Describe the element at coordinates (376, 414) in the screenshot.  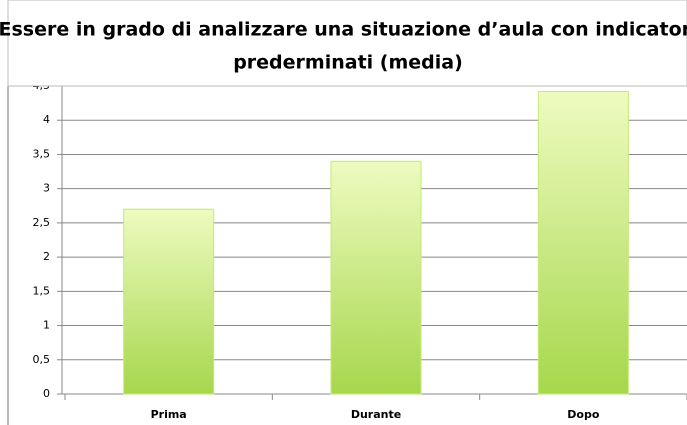
I see `x-tick-label: Durante` at that location.